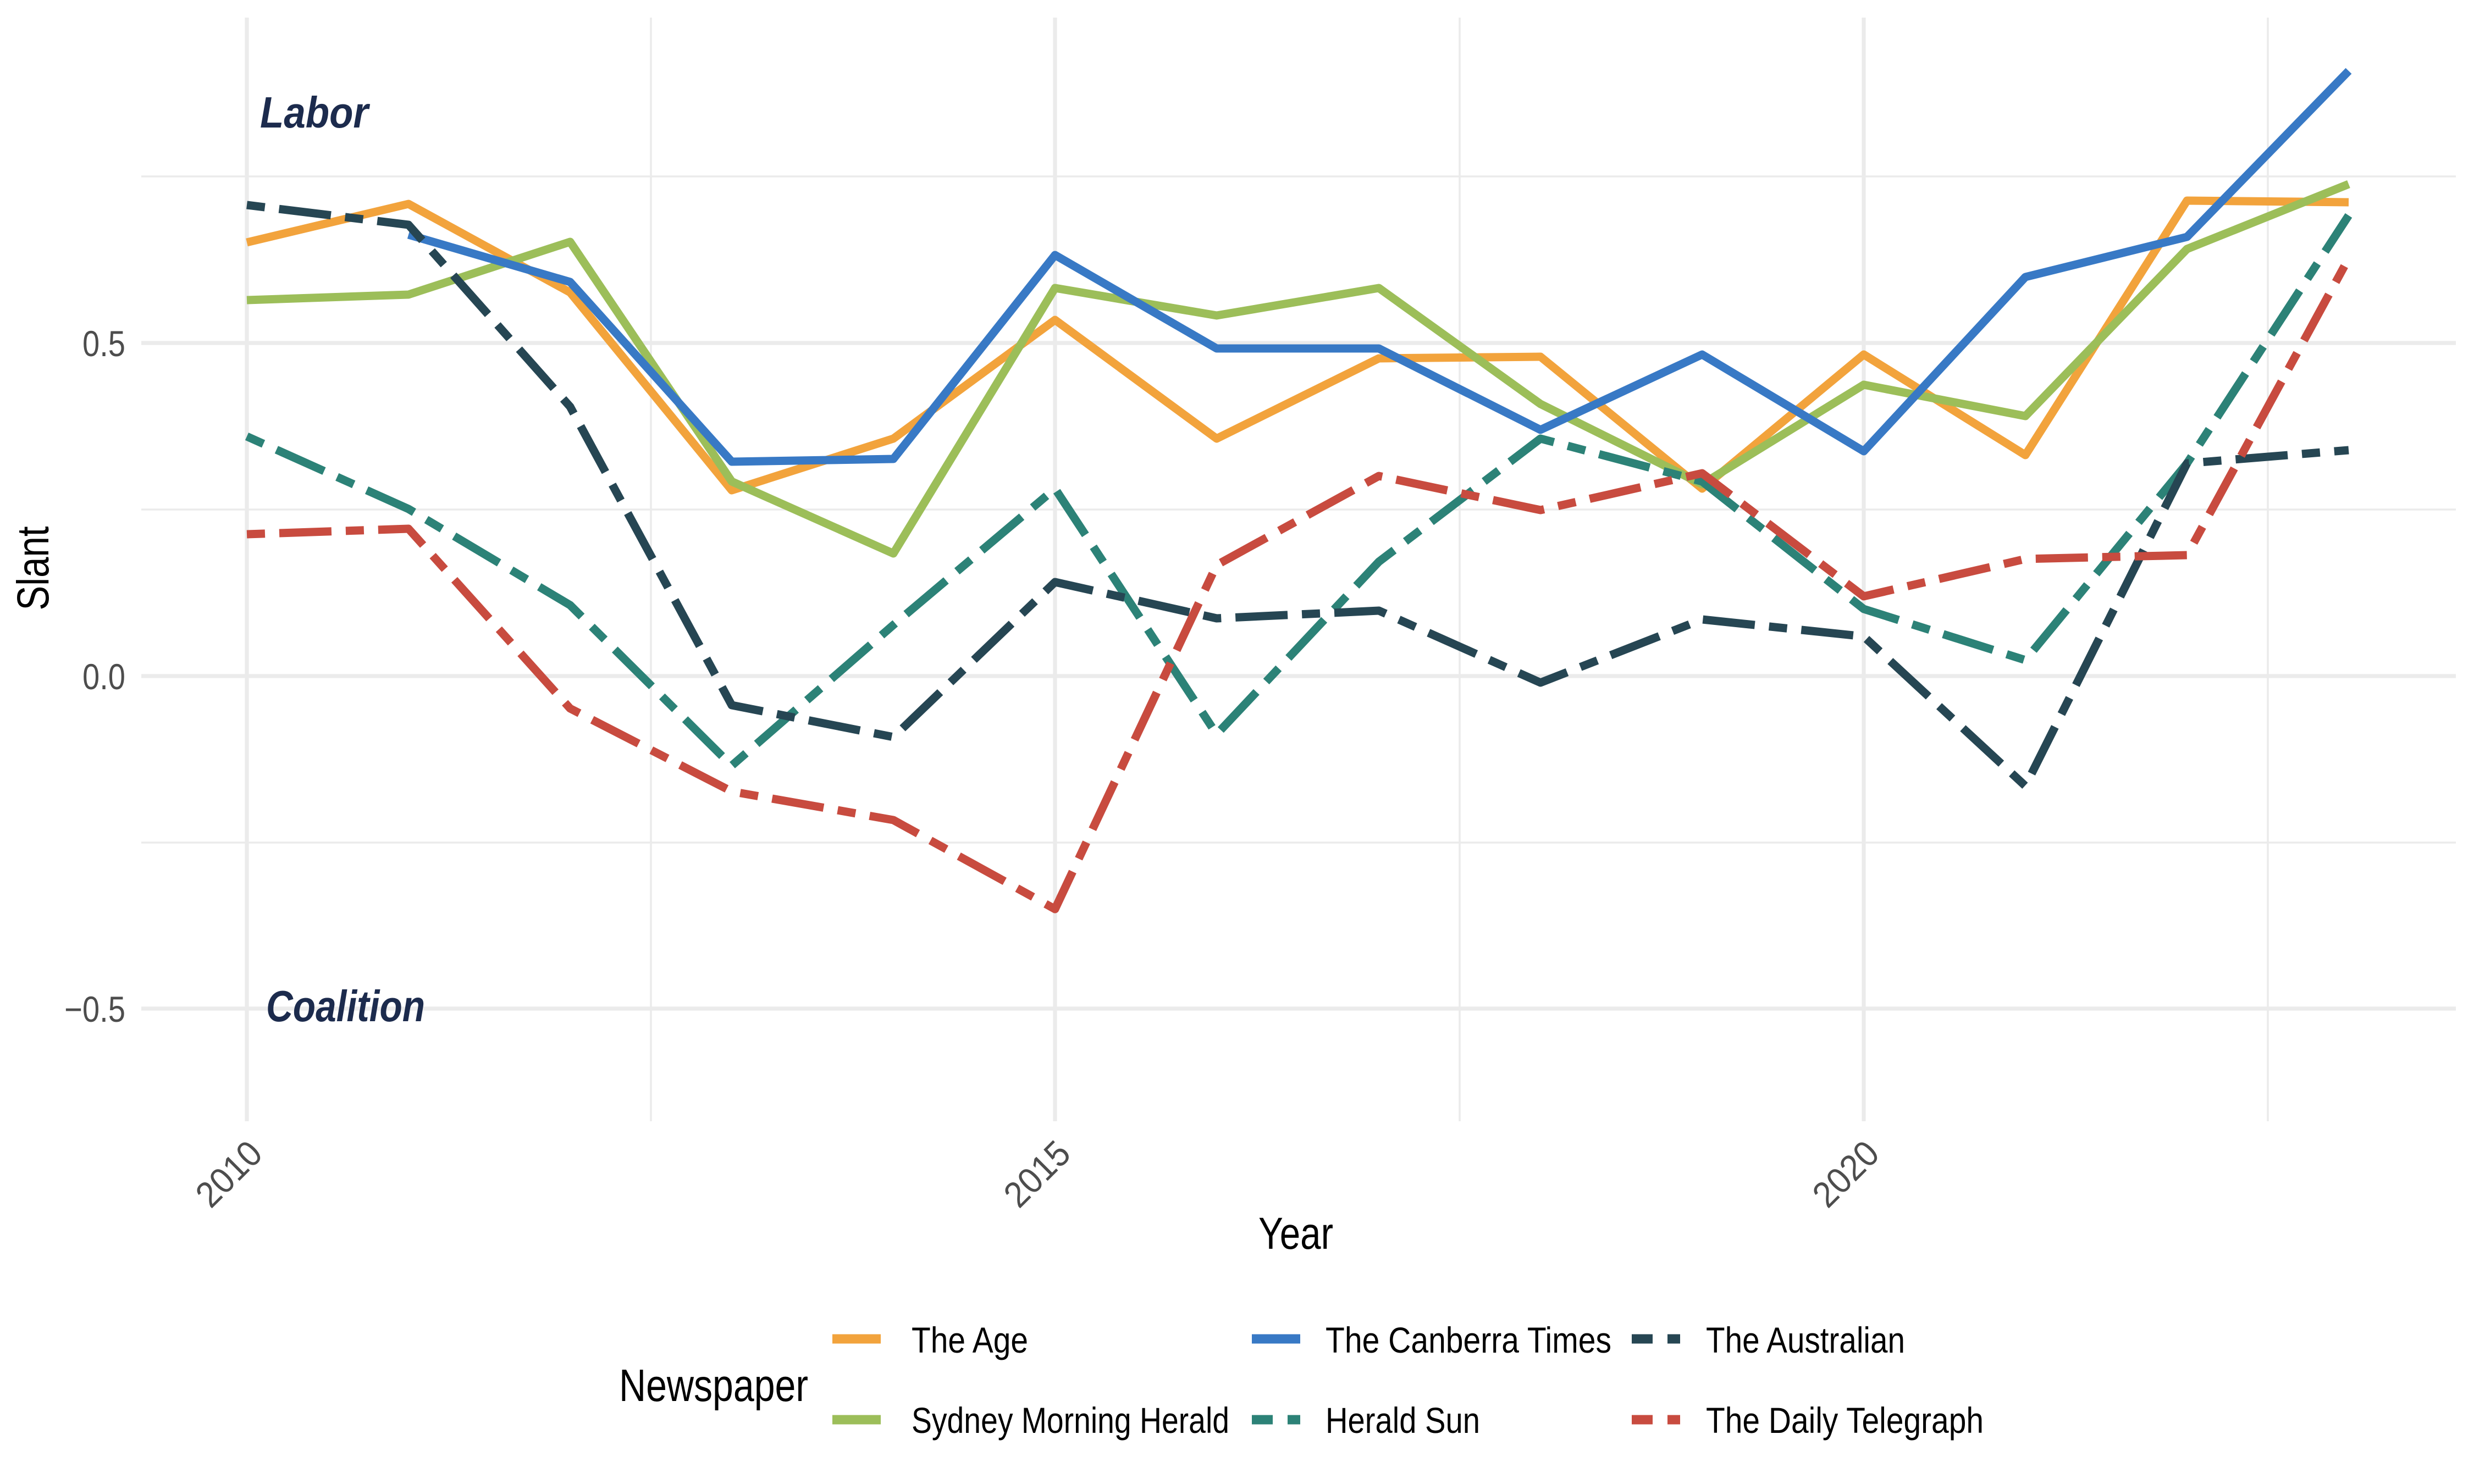 Image resolution: width=2474 pixels, height=1484 pixels. What do you see at coordinates (1295, 1234) in the screenshot?
I see `svg-text: Year` at bounding box center [1295, 1234].